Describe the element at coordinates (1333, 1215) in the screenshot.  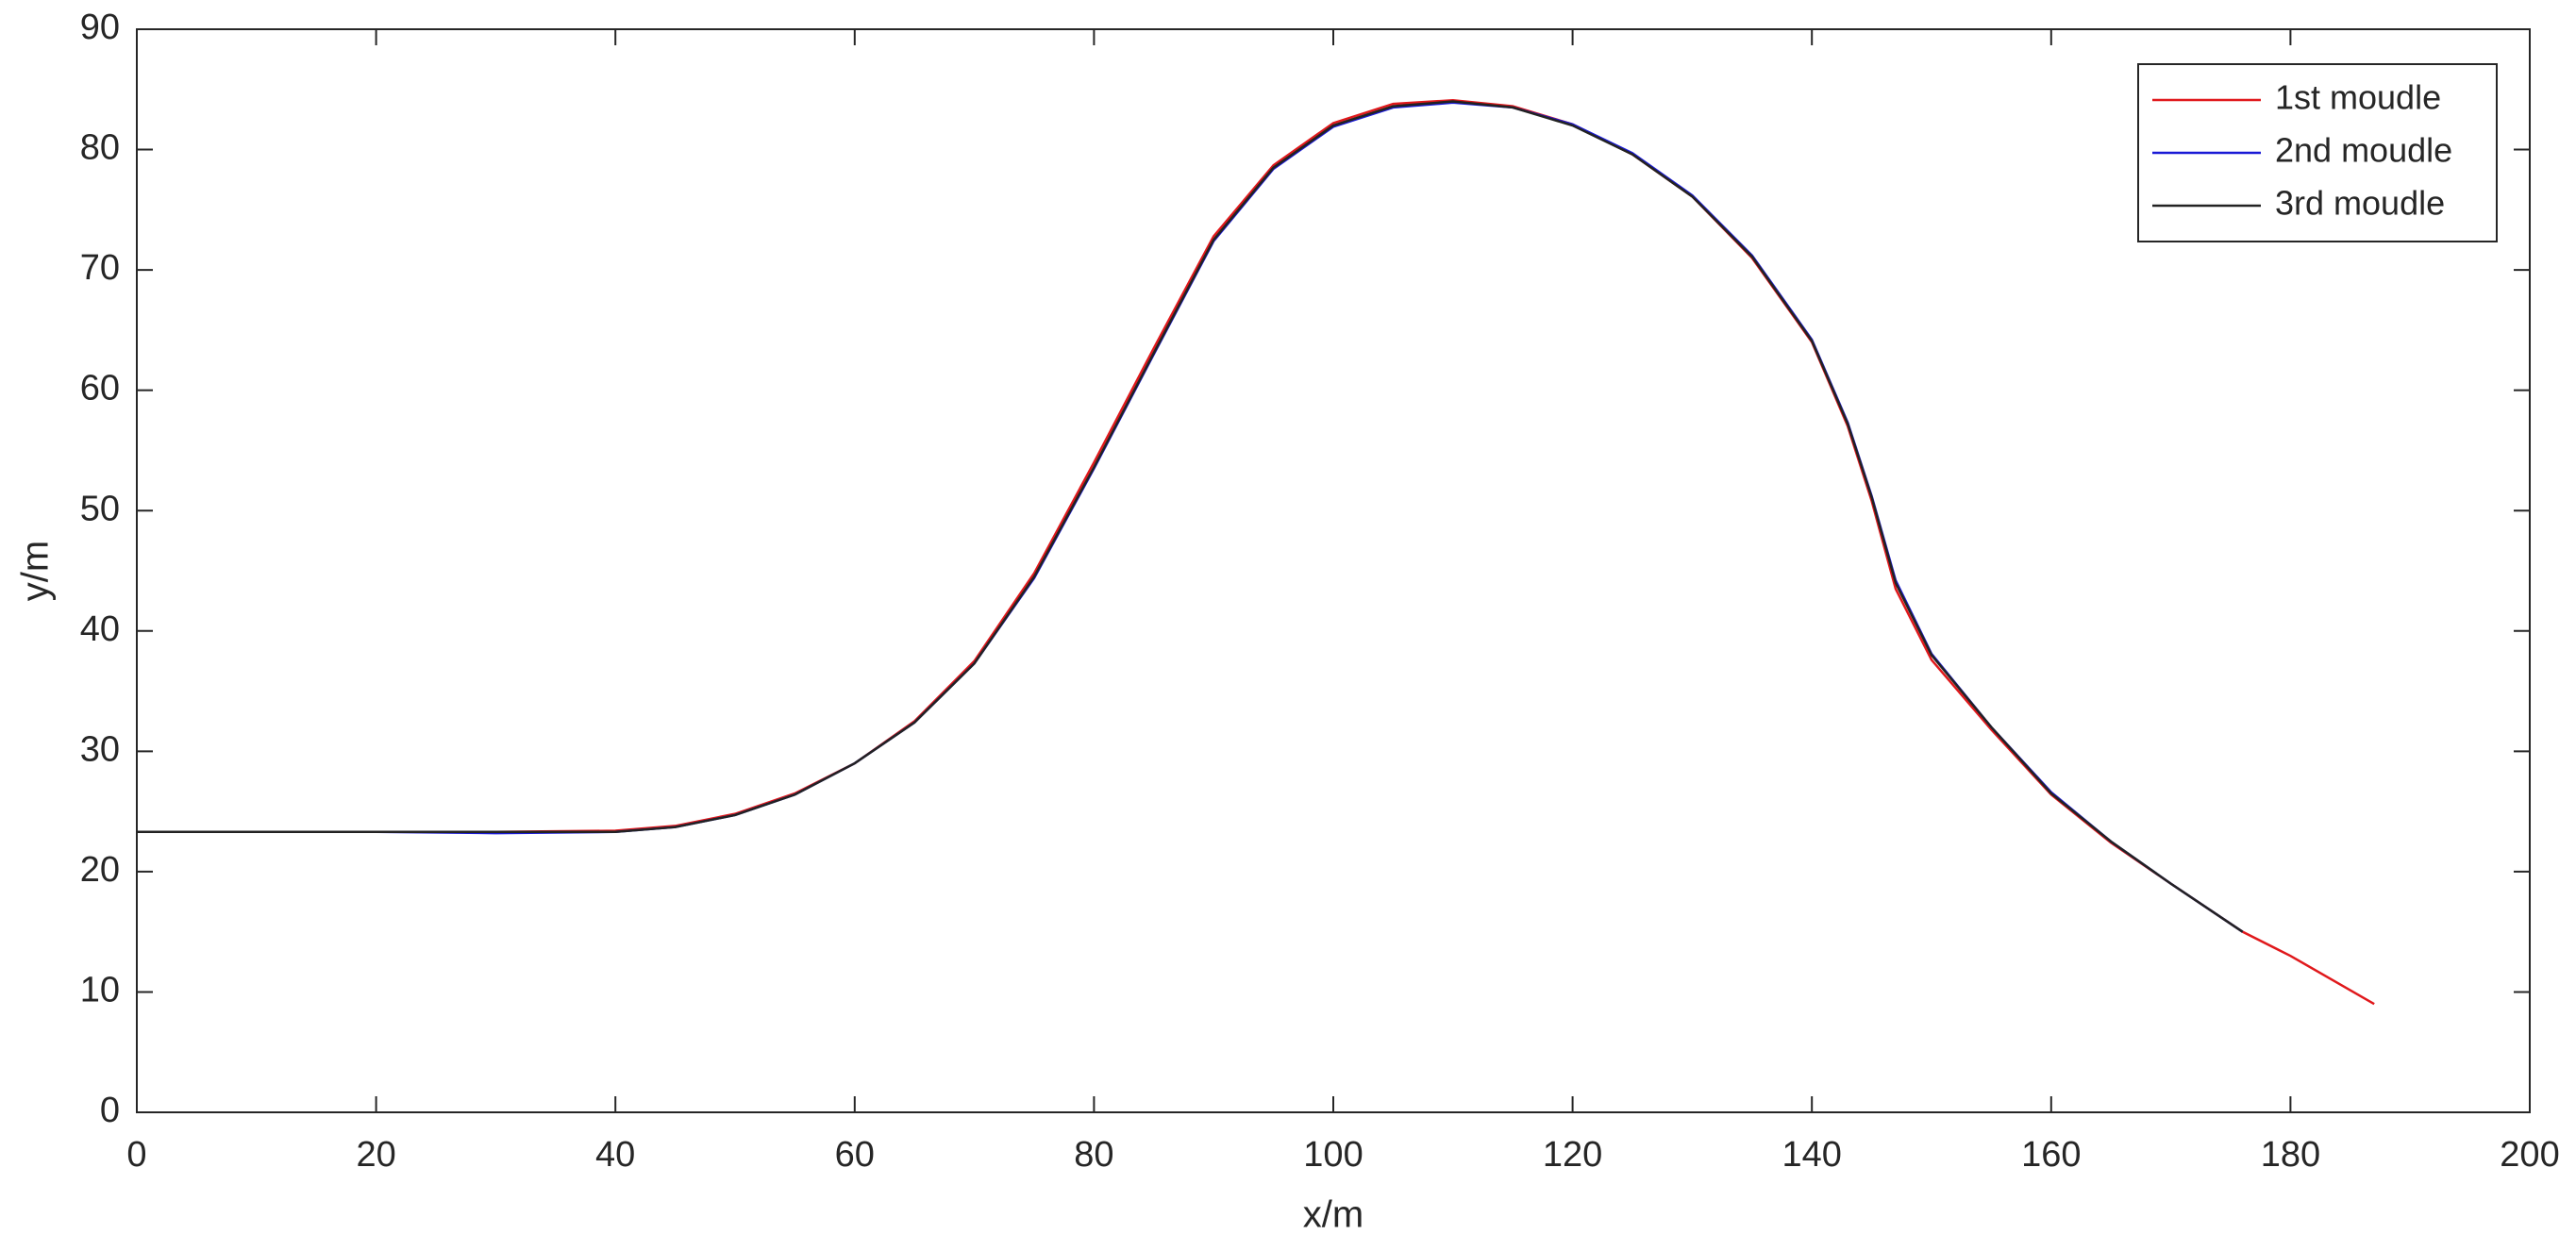
I see `x-axis-title: x/m` at that location.